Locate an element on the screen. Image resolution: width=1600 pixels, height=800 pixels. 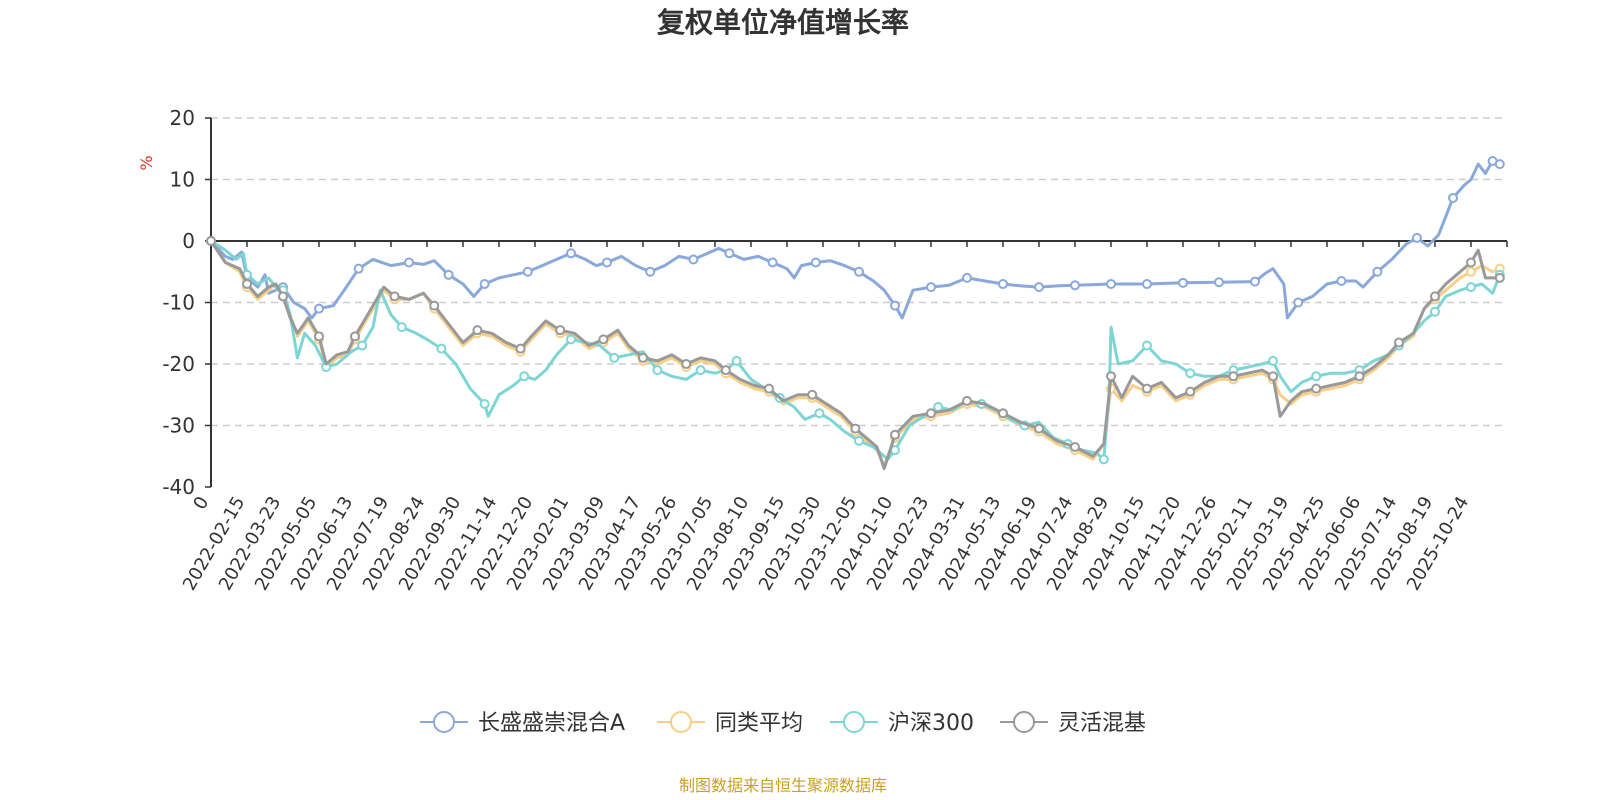
legend-item: 长盛盛崇混合A is located at coordinates (522, 723).